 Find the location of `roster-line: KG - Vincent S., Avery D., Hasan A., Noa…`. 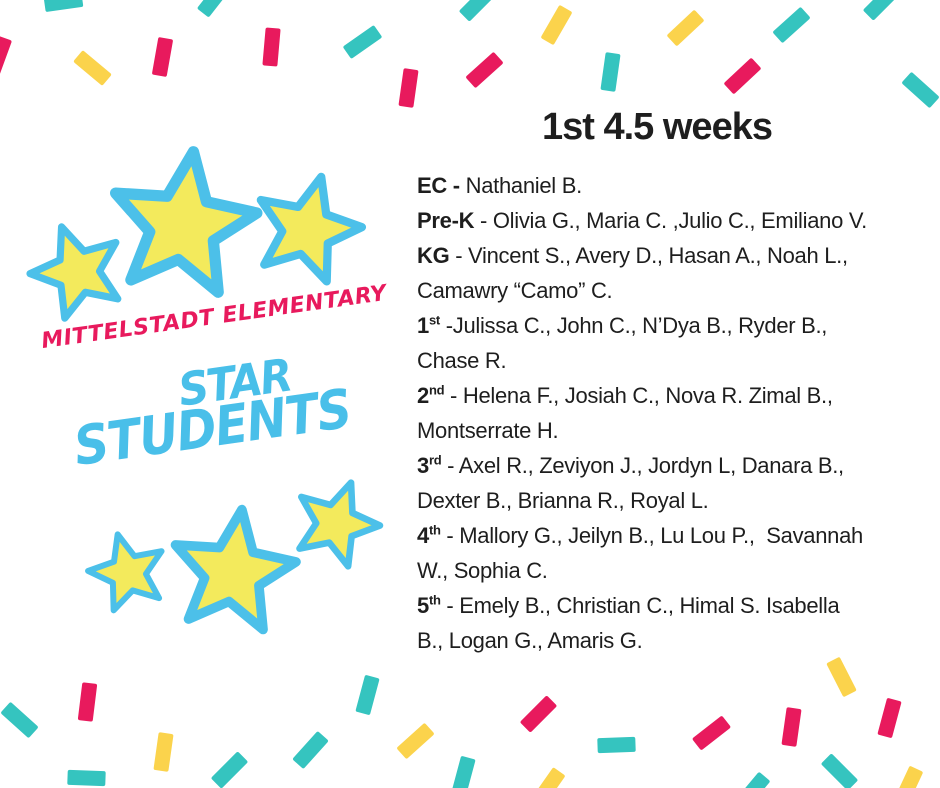

roster-line: KG - Vincent S., Avery D., Hasan A., Noa… is located at coordinates (678, 273).